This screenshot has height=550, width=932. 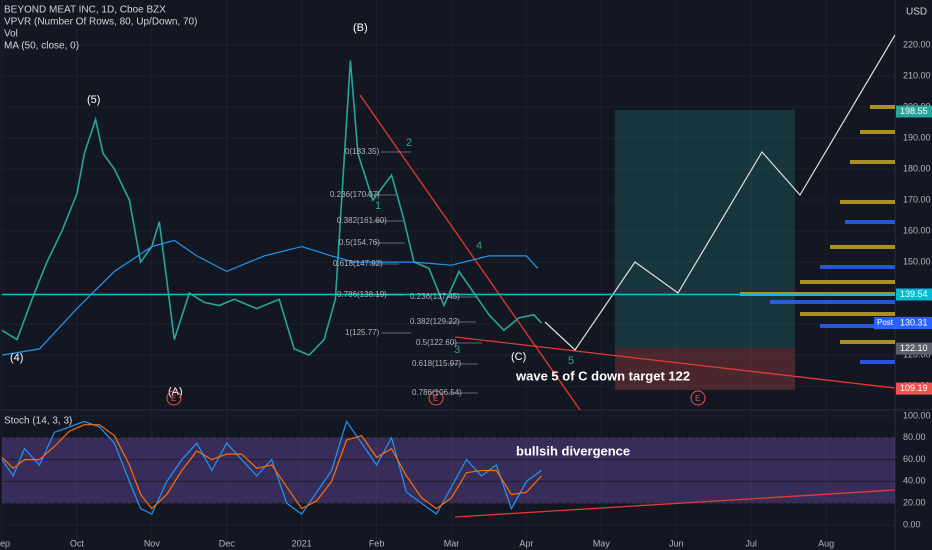 What do you see at coordinates (452, 543) in the screenshot?
I see `x-tick-label: Mar` at bounding box center [452, 543].